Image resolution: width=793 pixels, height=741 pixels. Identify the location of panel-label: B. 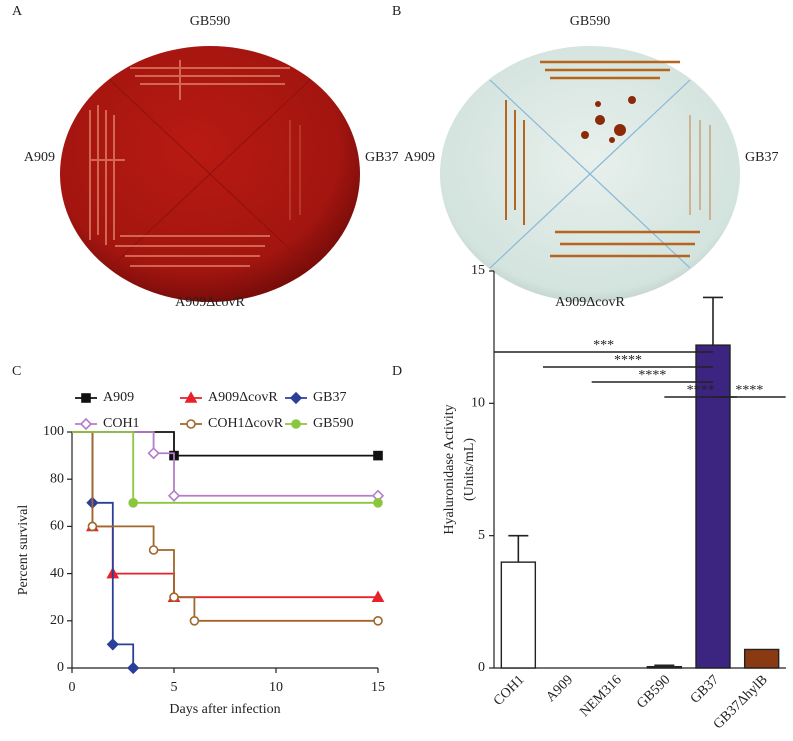
(396, 11).